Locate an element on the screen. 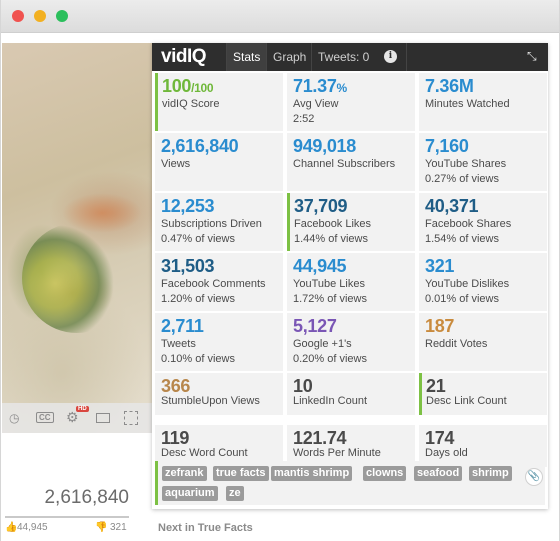 Image resolution: width=560 pixels, height=541 pixels. paperclip-icon: 📎 is located at coordinates (534, 477).